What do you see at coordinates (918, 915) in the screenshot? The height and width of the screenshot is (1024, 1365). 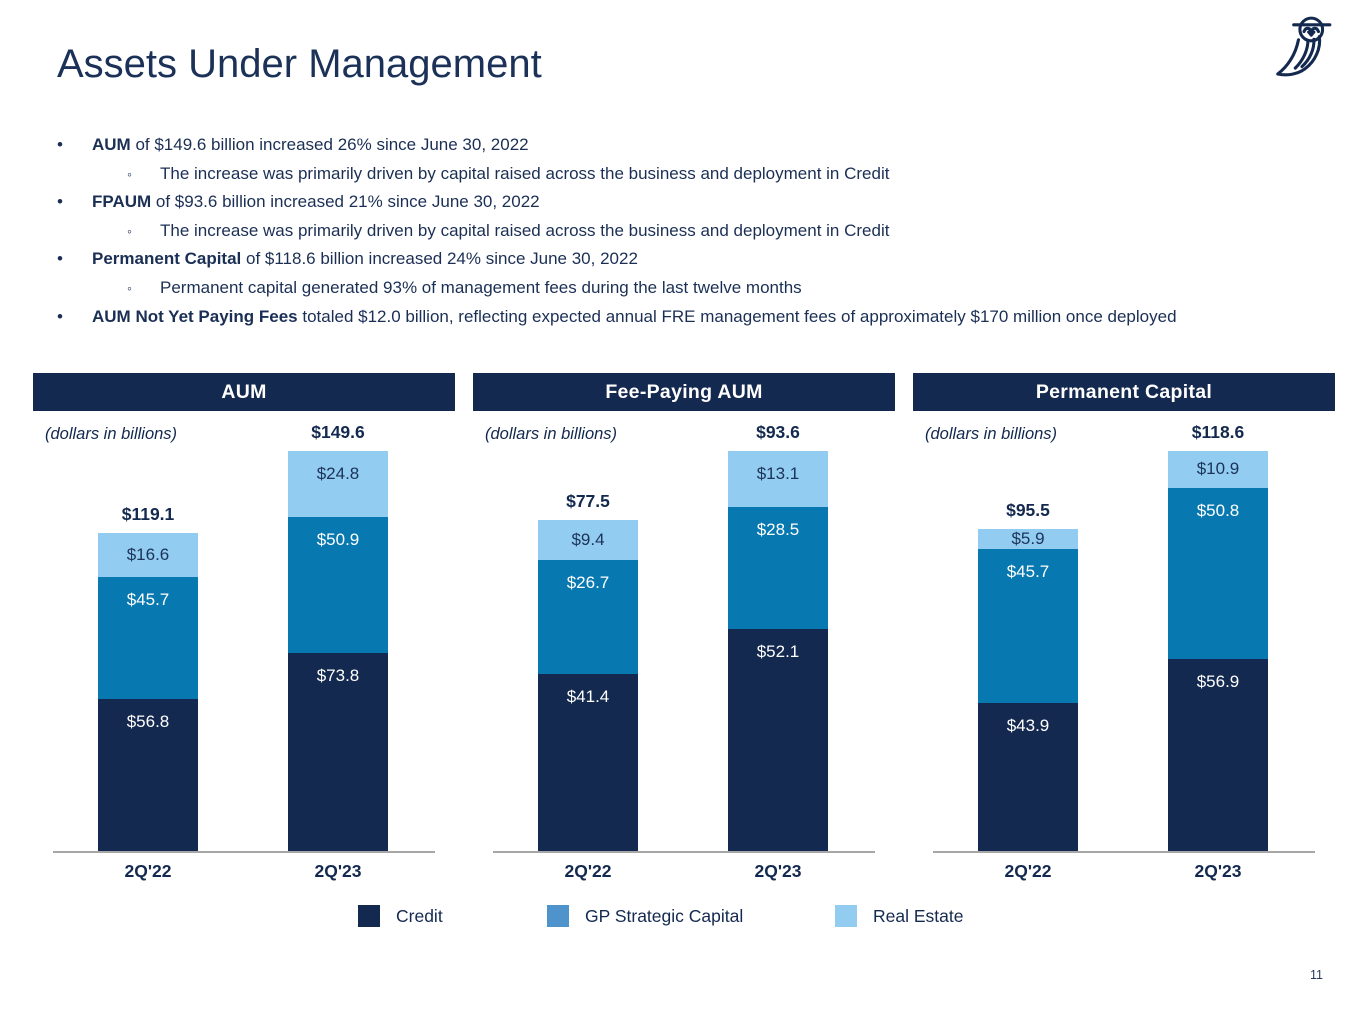 I see `legend-label: Real Estate` at bounding box center [918, 915].